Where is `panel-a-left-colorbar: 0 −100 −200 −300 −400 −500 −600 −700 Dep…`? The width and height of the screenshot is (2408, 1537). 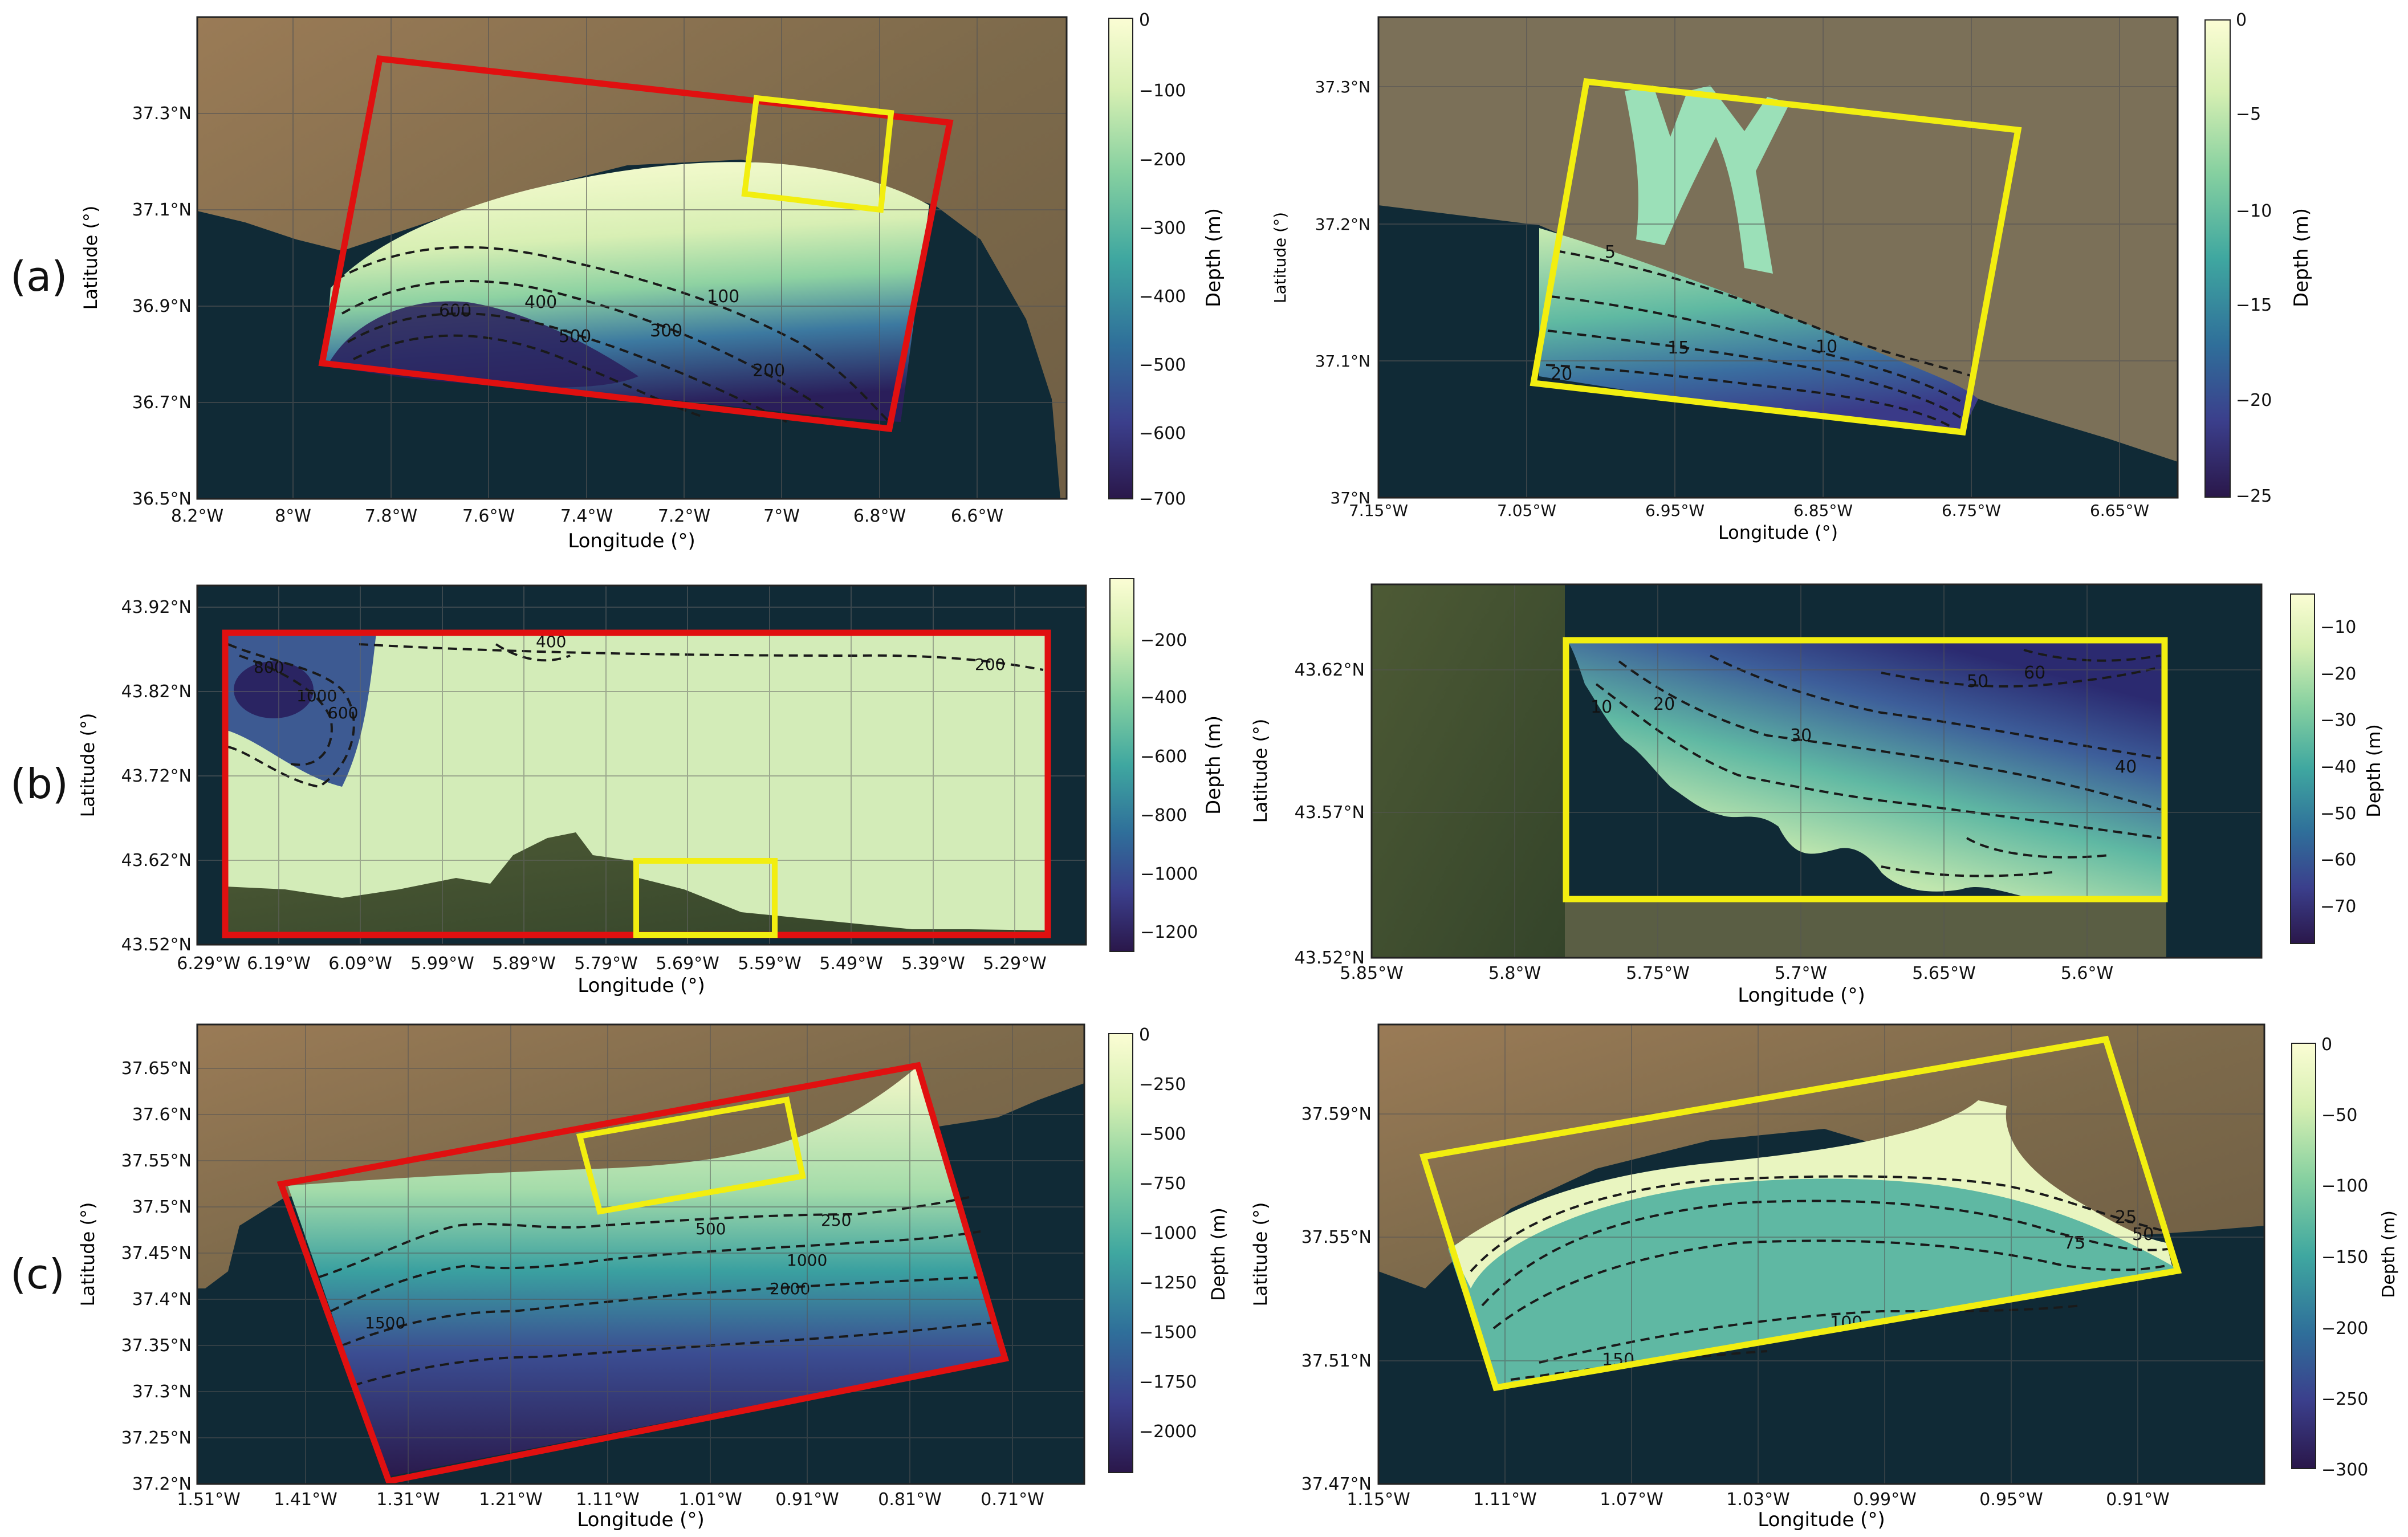
panel-a-left-colorbar: 0 −100 −200 −300 −400 −500 −600 −700 Dep… is located at coordinates (1166, 260).